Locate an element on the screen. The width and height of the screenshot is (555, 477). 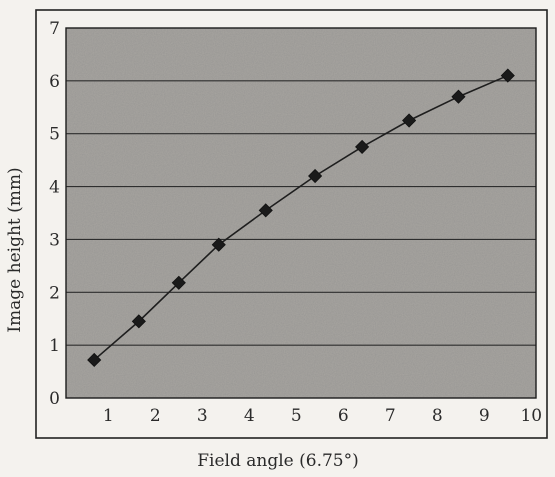
x-axis-label: Field angle (6.75°) is located at coordinates (278, 461).